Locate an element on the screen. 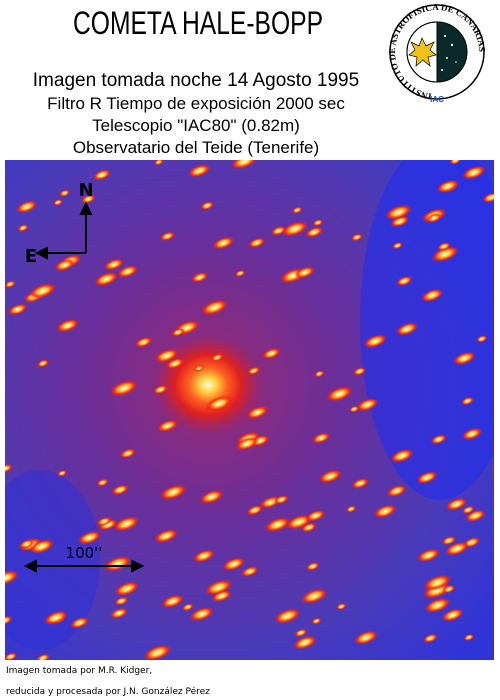 This screenshot has width=500, height=700. subtitle-line: Telescopio "IAC80" (0.82m) is located at coordinates (196, 125).